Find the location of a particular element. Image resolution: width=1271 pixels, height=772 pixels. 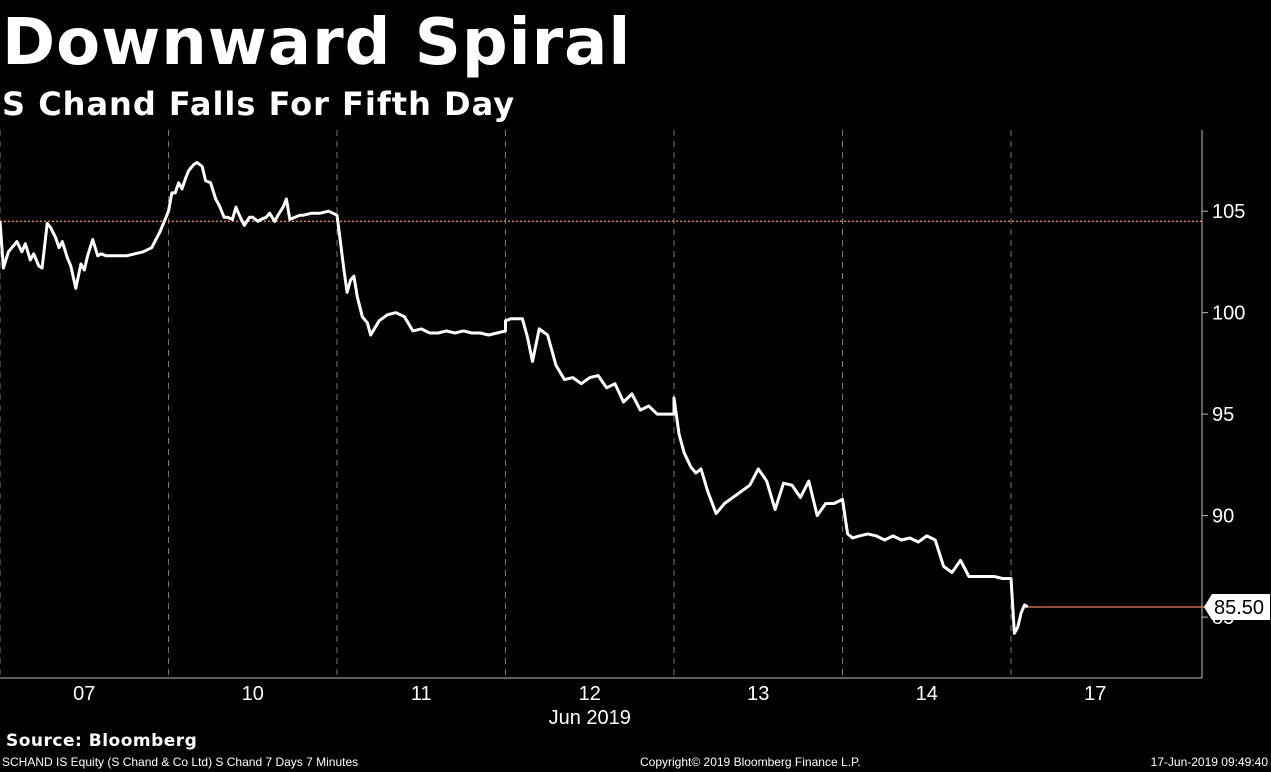

x-tick-label: 14 is located at coordinates (927, 694).